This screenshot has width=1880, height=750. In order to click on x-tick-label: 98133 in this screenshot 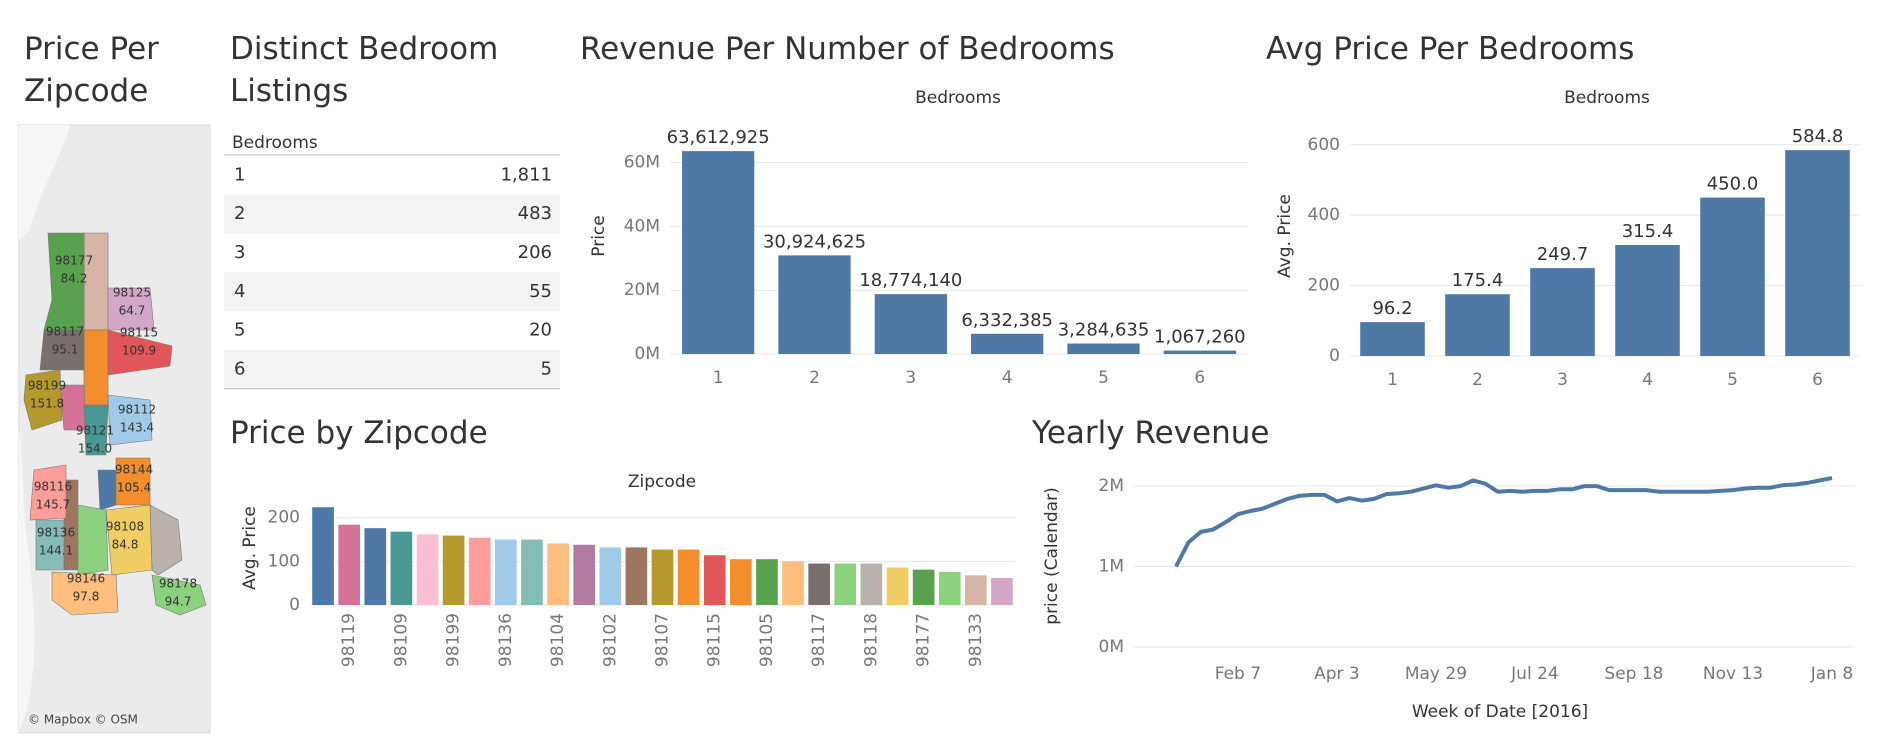, I will do `click(976, 640)`.